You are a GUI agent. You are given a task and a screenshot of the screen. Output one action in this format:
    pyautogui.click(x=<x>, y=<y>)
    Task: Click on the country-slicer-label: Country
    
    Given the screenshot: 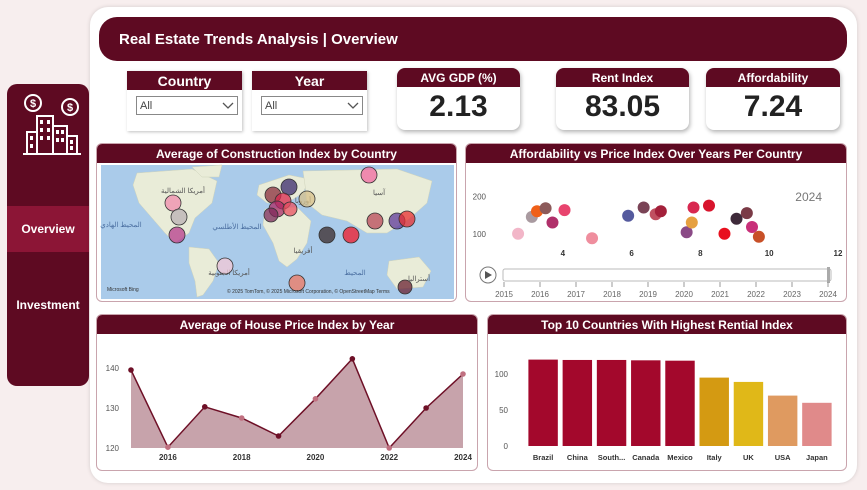 What is the action you would take?
    pyautogui.click(x=184, y=80)
    